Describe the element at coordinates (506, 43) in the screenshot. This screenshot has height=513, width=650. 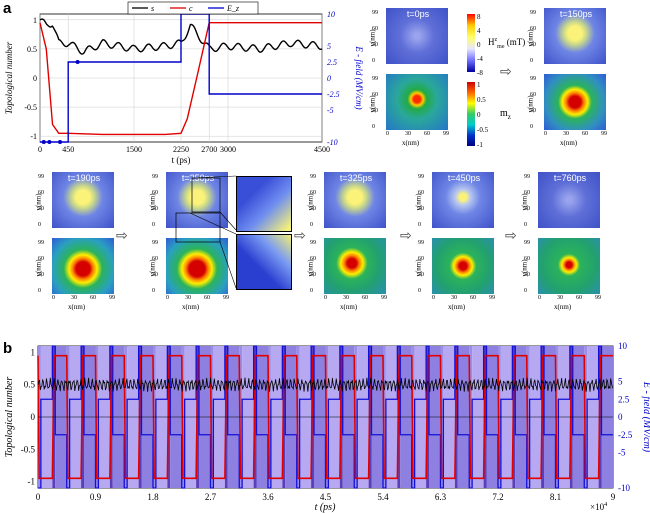
I see `h-colorbar-label: Hzme (mT)` at that location.